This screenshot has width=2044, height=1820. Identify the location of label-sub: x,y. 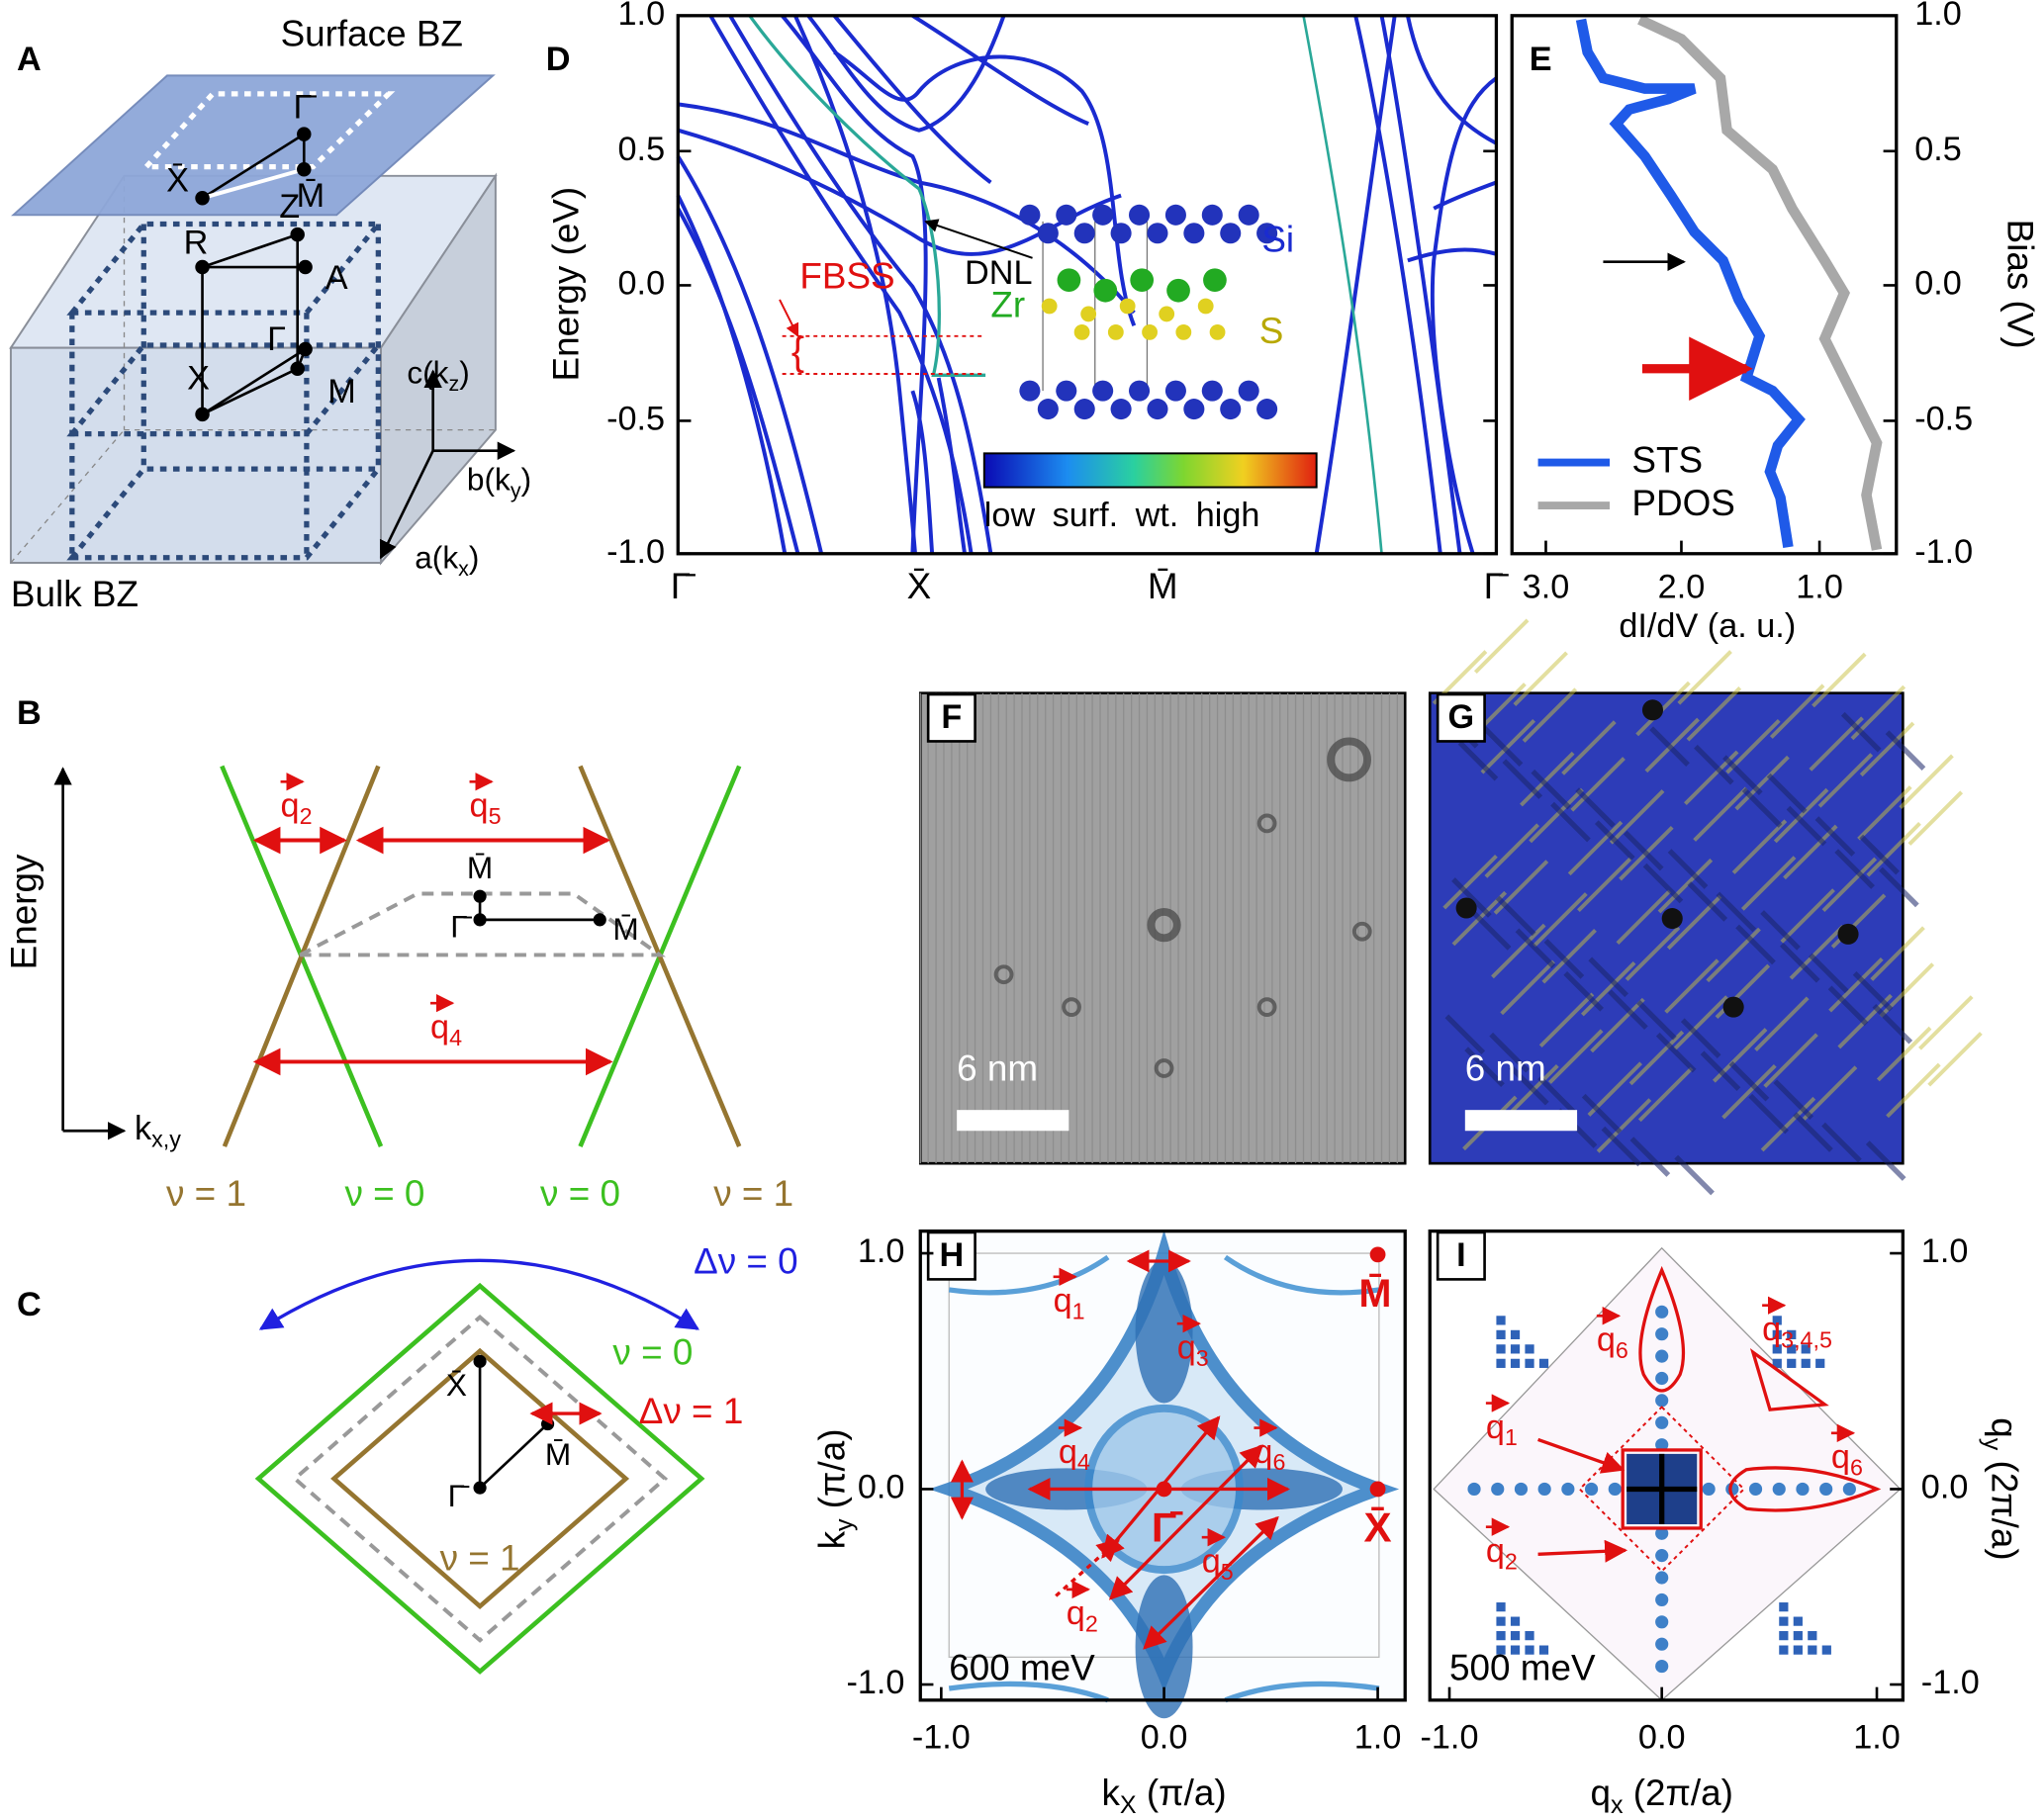
(166, 1139).